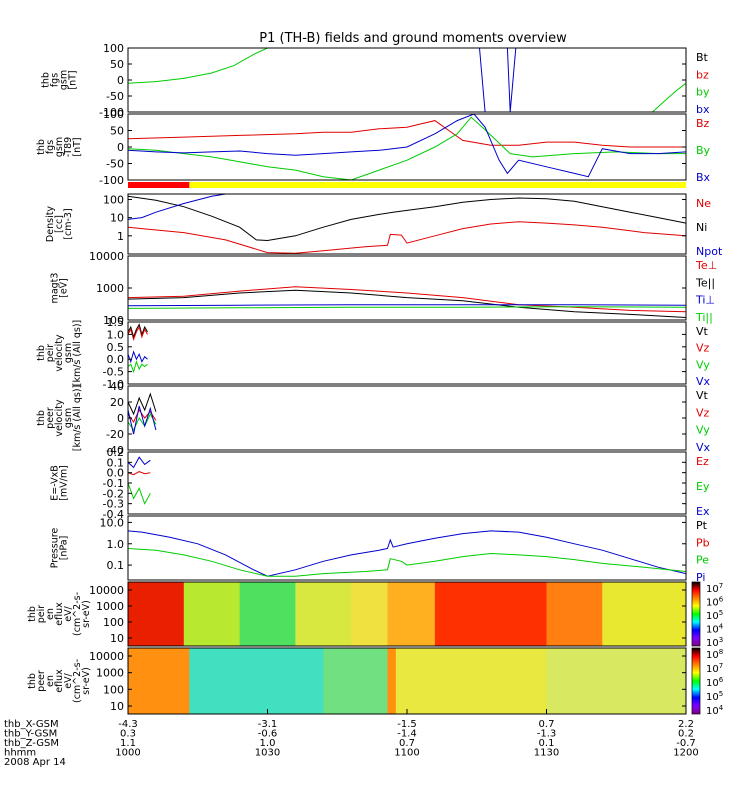 This screenshot has height=800, width=750. I want to click on y-tick-label: -0.5, so click(113, 372).